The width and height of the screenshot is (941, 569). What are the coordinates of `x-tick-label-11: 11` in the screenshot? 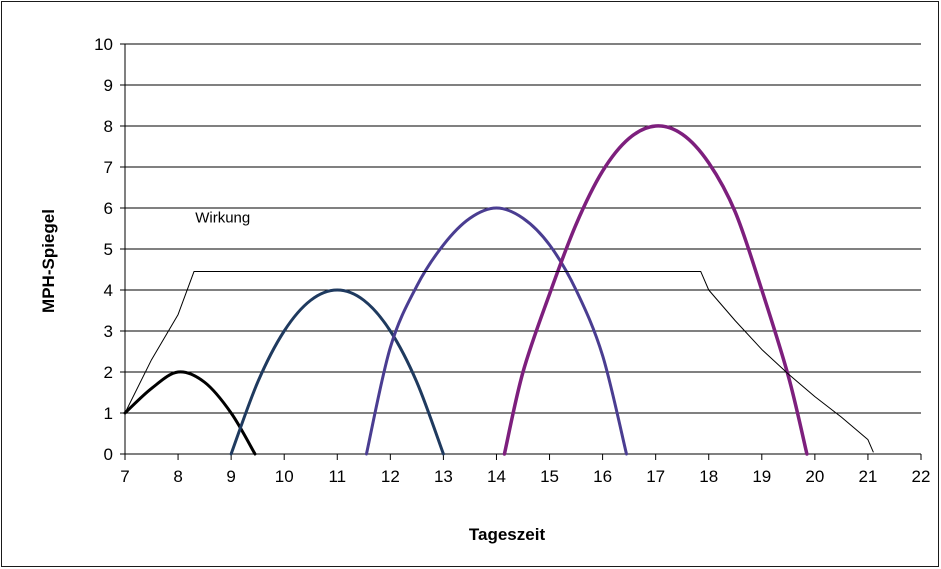 It's located at (337, 476).